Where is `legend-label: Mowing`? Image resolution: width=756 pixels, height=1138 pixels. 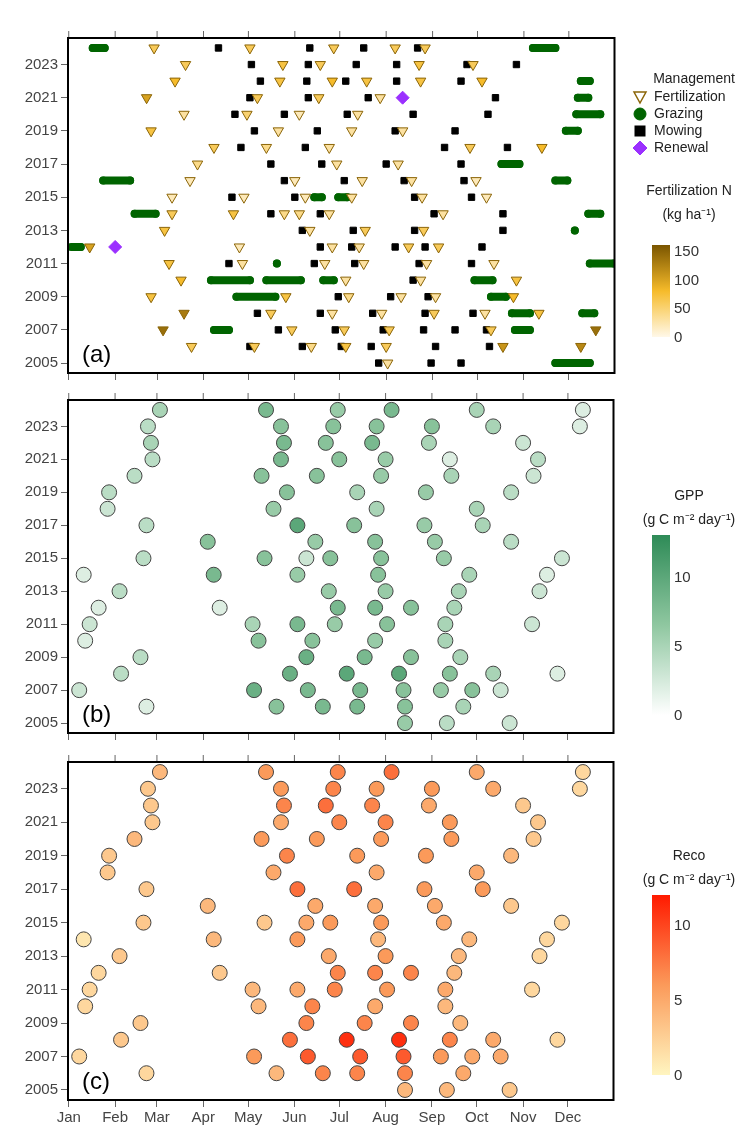
legend-label: Mowing is located at coordinates (678, 130).